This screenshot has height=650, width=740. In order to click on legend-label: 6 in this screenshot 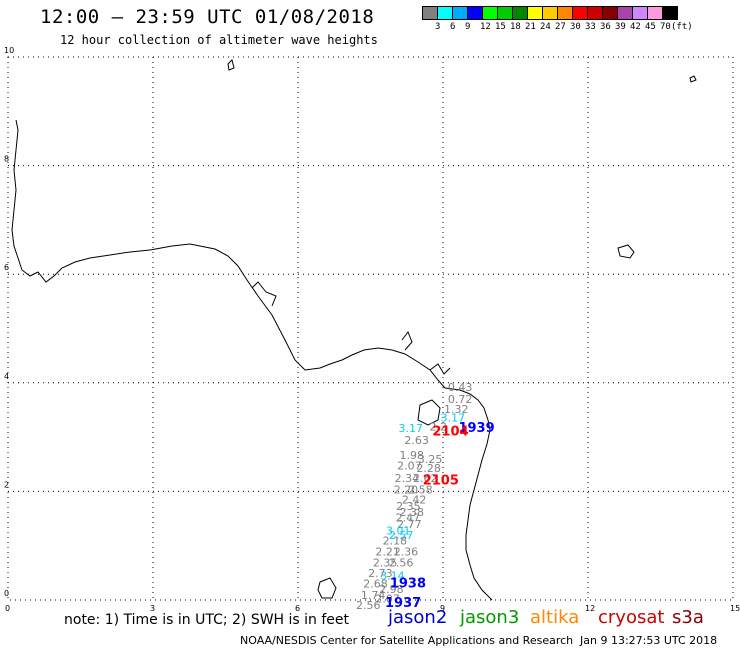, I will do `click(453, 27)`.